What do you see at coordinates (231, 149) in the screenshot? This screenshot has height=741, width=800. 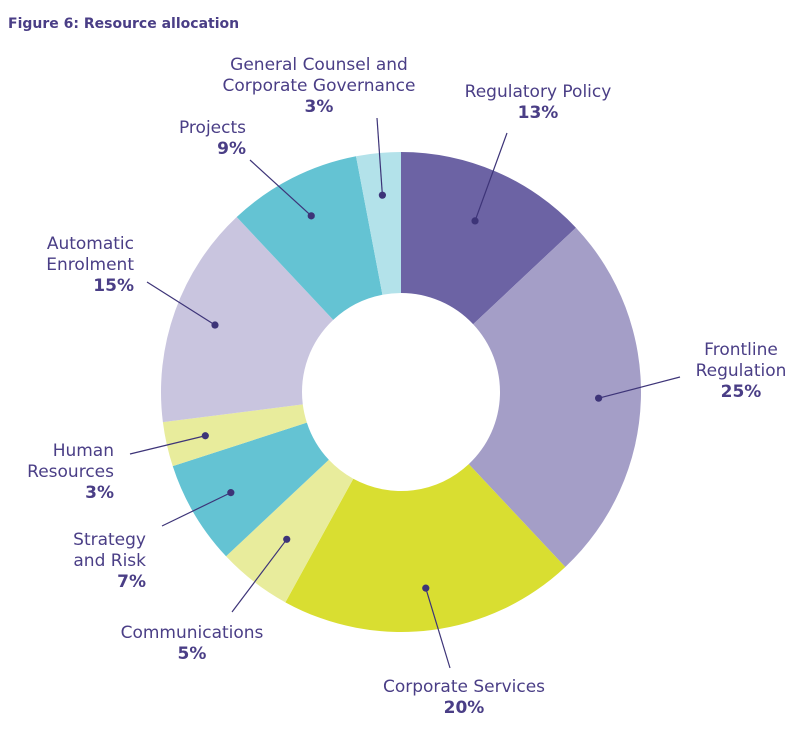 I see `slice-label-value: 9%` at bounding box center [231, 149].